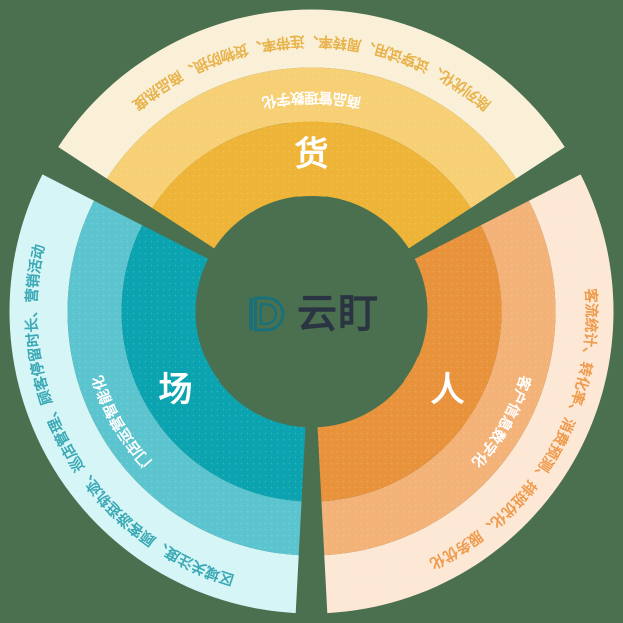 This screenshot has width=623, height=623. I want to click on center-hub, so click(311, 311).